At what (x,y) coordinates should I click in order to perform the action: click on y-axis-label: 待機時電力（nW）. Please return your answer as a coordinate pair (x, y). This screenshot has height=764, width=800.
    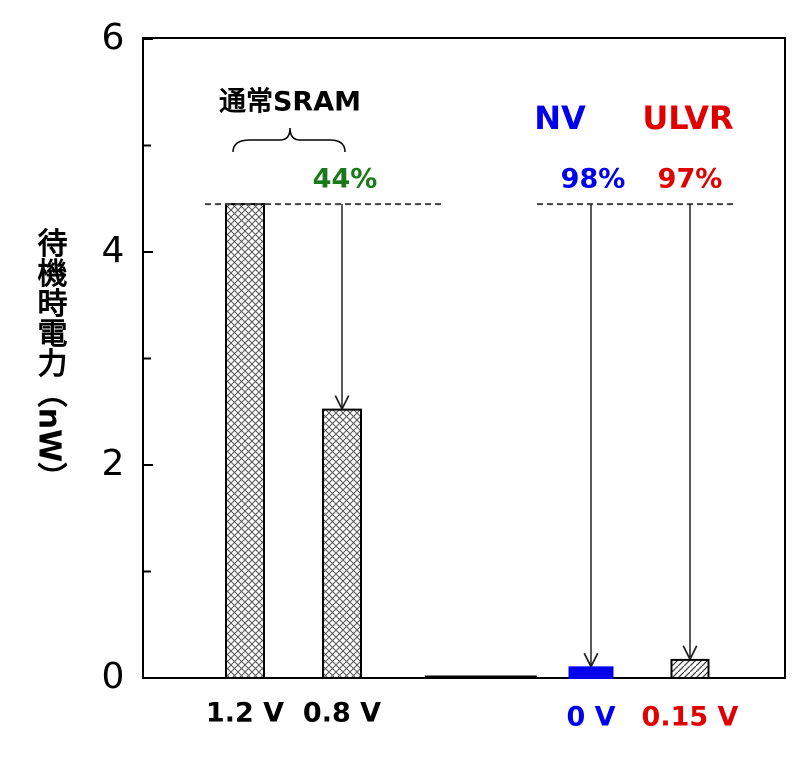
    Looking at the image, I should click on (50, 360).